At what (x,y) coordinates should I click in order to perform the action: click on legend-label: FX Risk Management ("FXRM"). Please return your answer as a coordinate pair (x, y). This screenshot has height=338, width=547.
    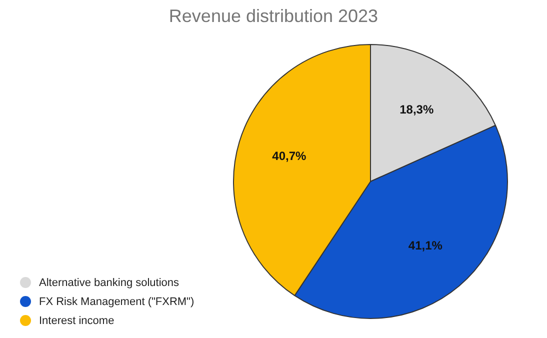
    Looking at the image, I should click on (116, 302).